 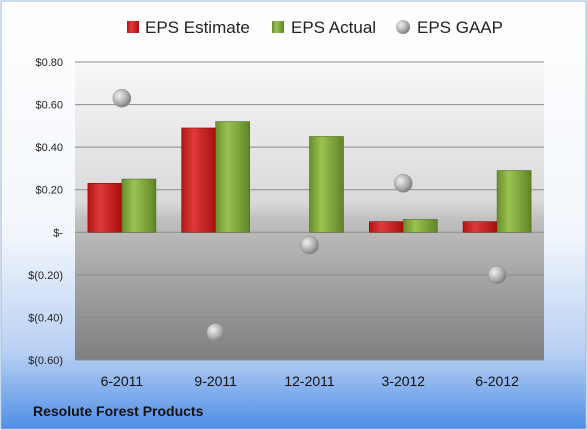 What do you see at coordinates (460, 27) in the screenshot?
I see `legend-label-eps-gaap: EPS GAAP` at bounding box center [460, 27].